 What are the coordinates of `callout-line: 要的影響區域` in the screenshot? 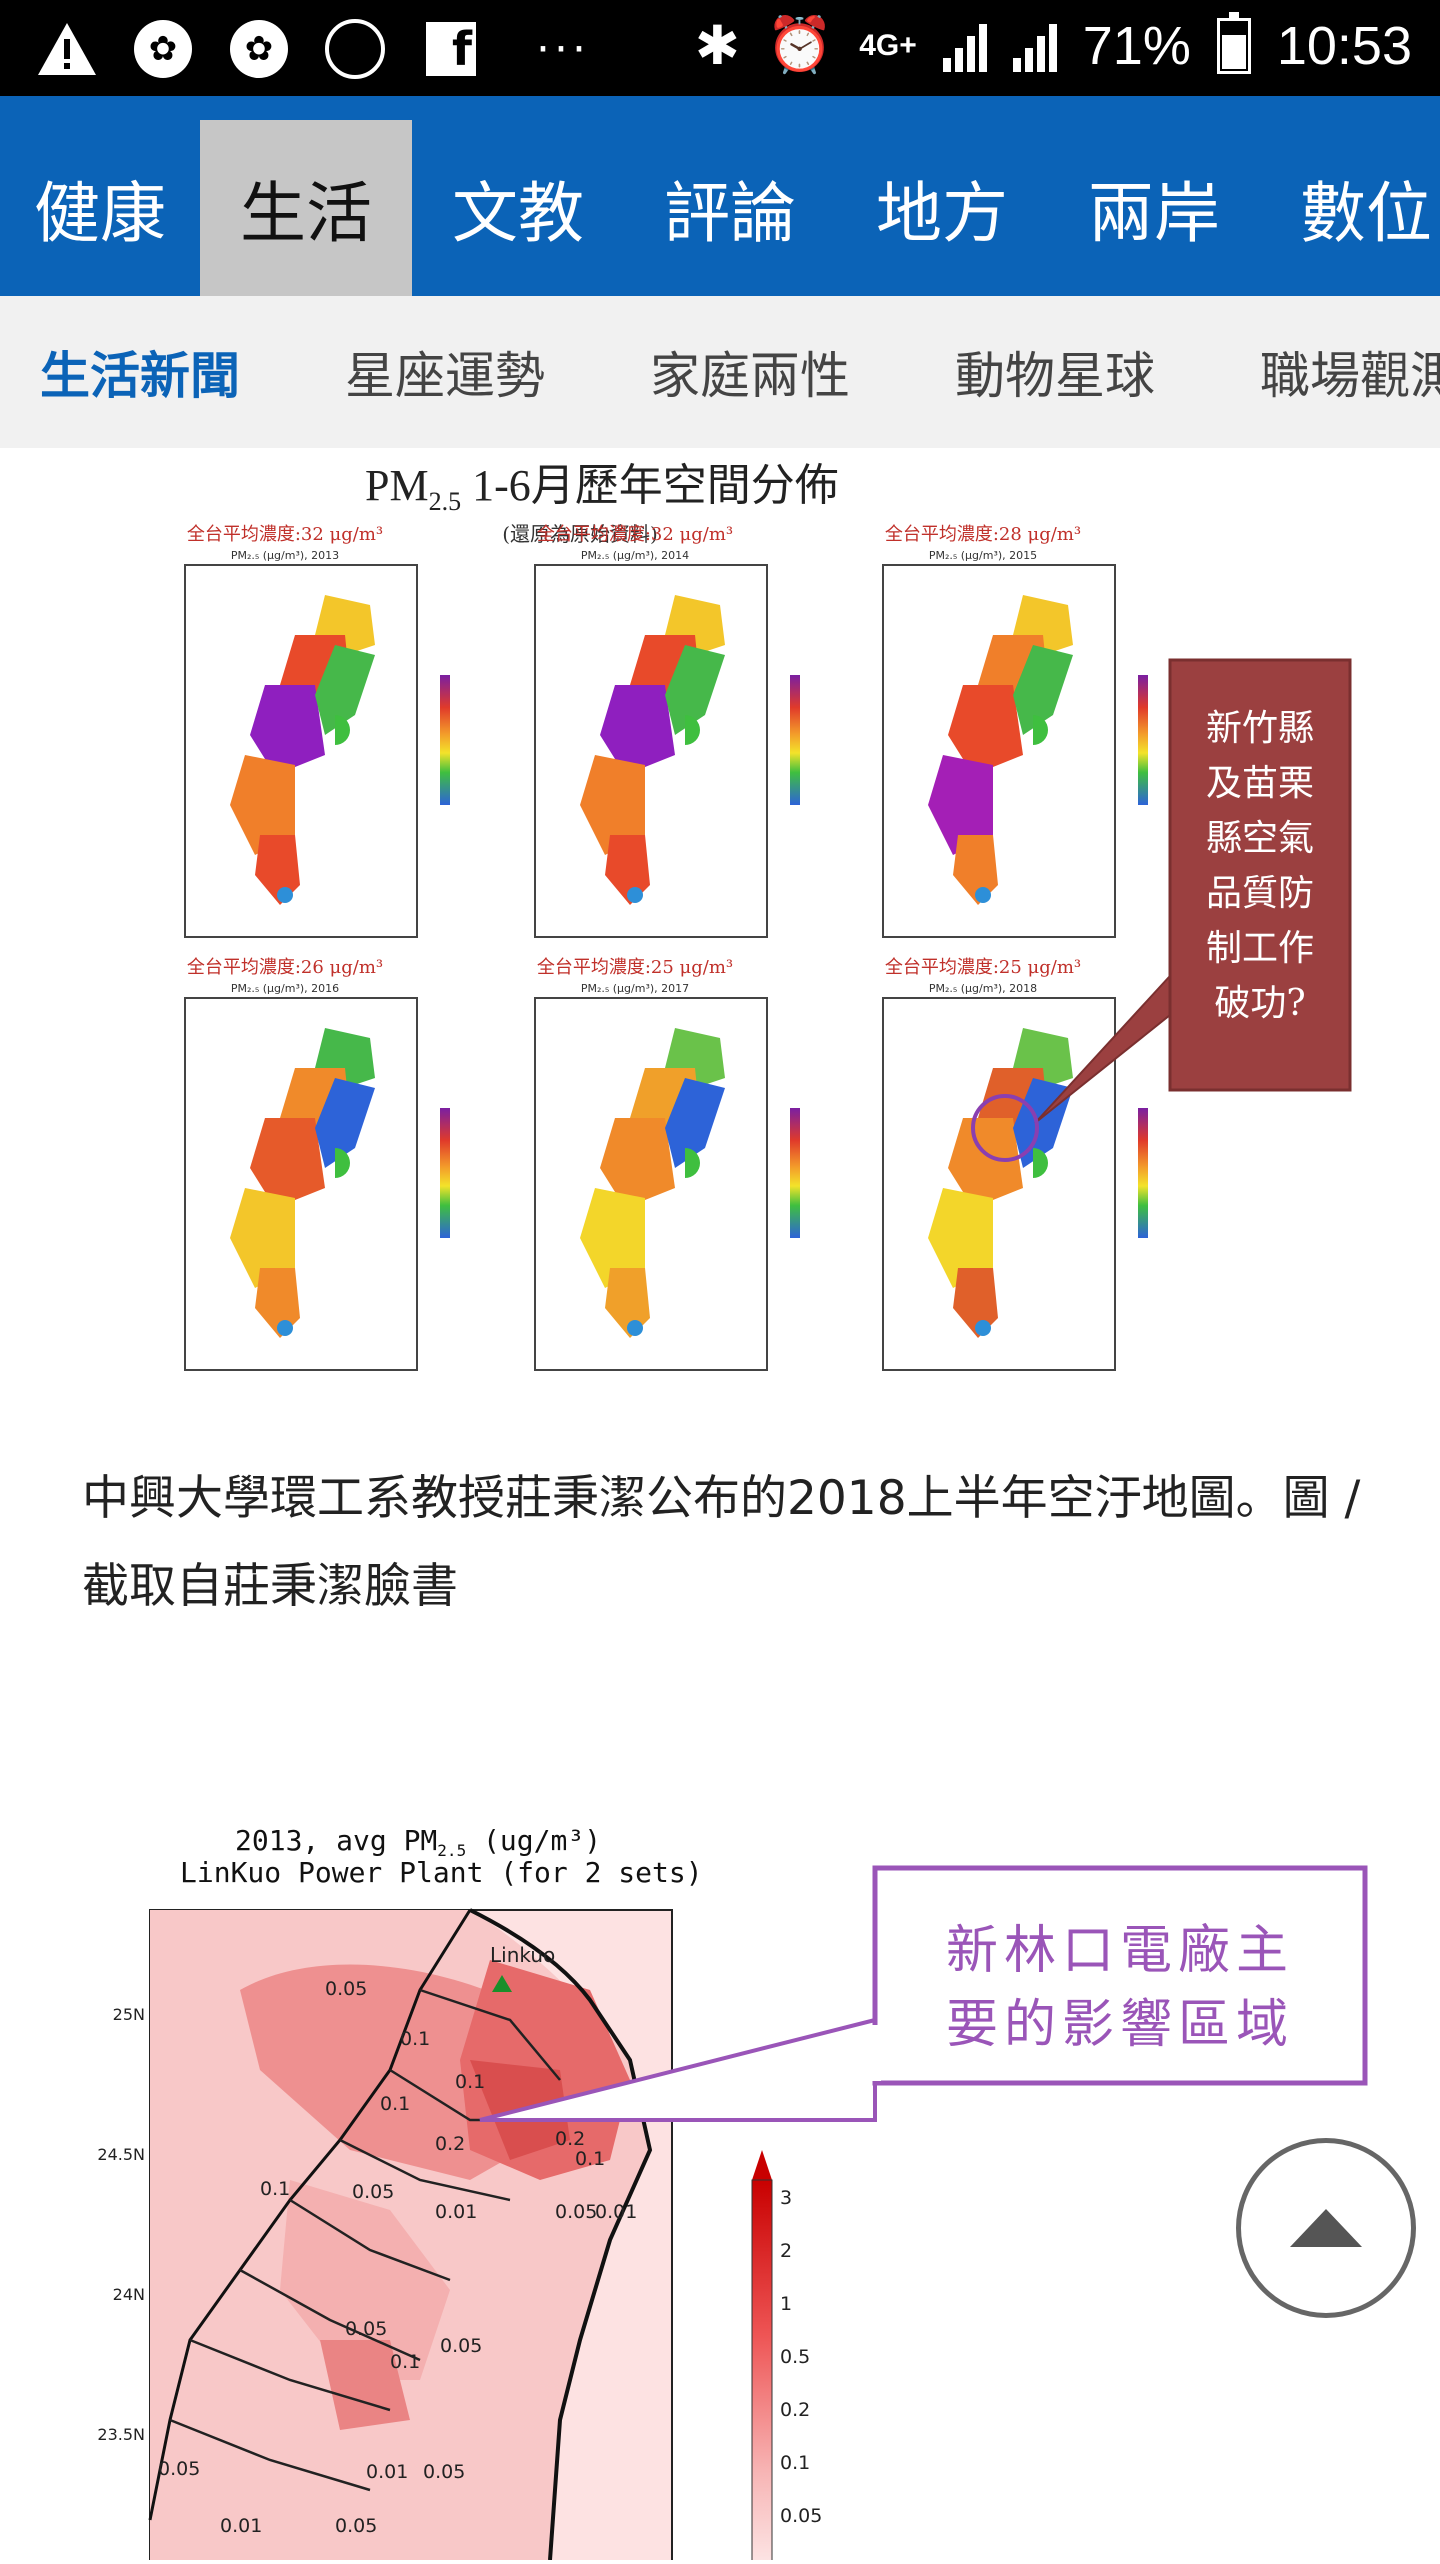 It's located at (1120, 2025).